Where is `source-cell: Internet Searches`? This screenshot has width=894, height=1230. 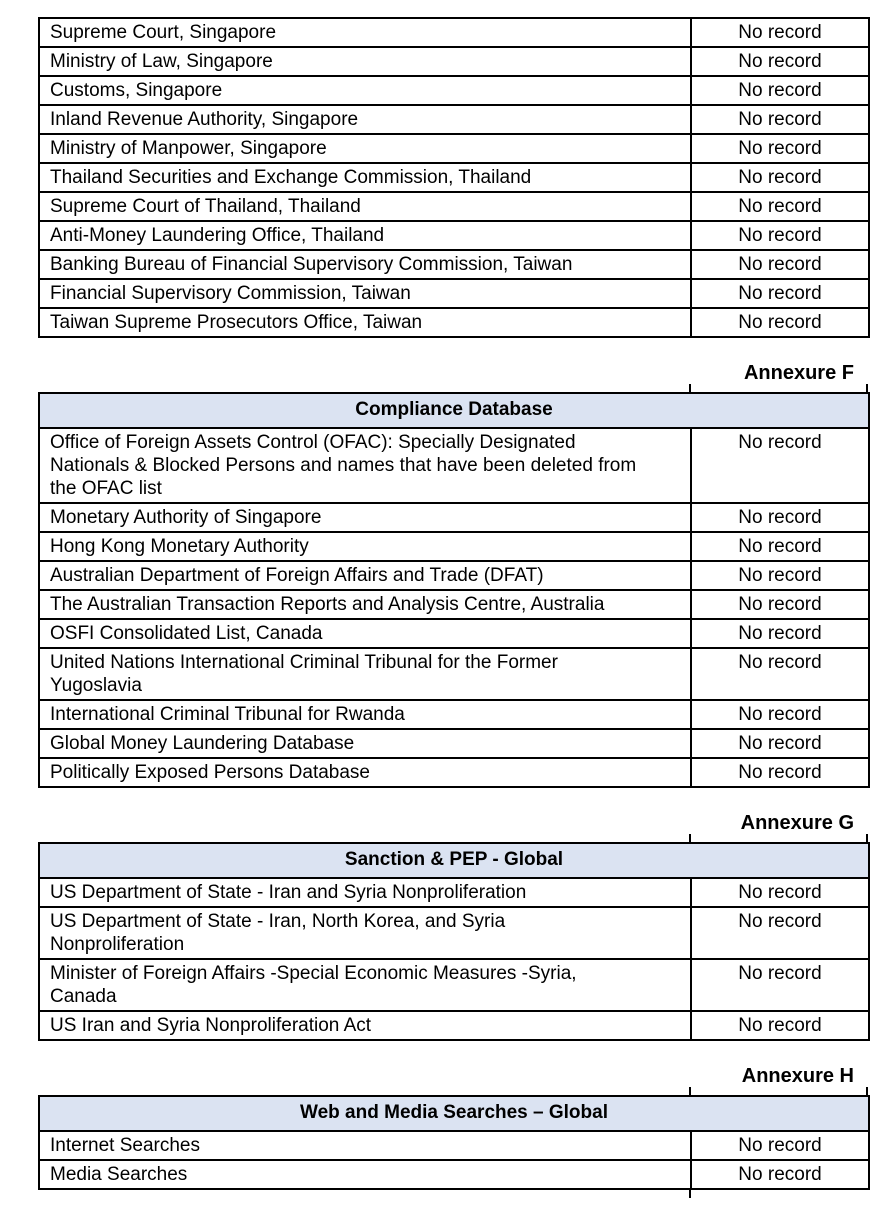
source-cell: Internet Searches is located at coordinates (365, 1145).